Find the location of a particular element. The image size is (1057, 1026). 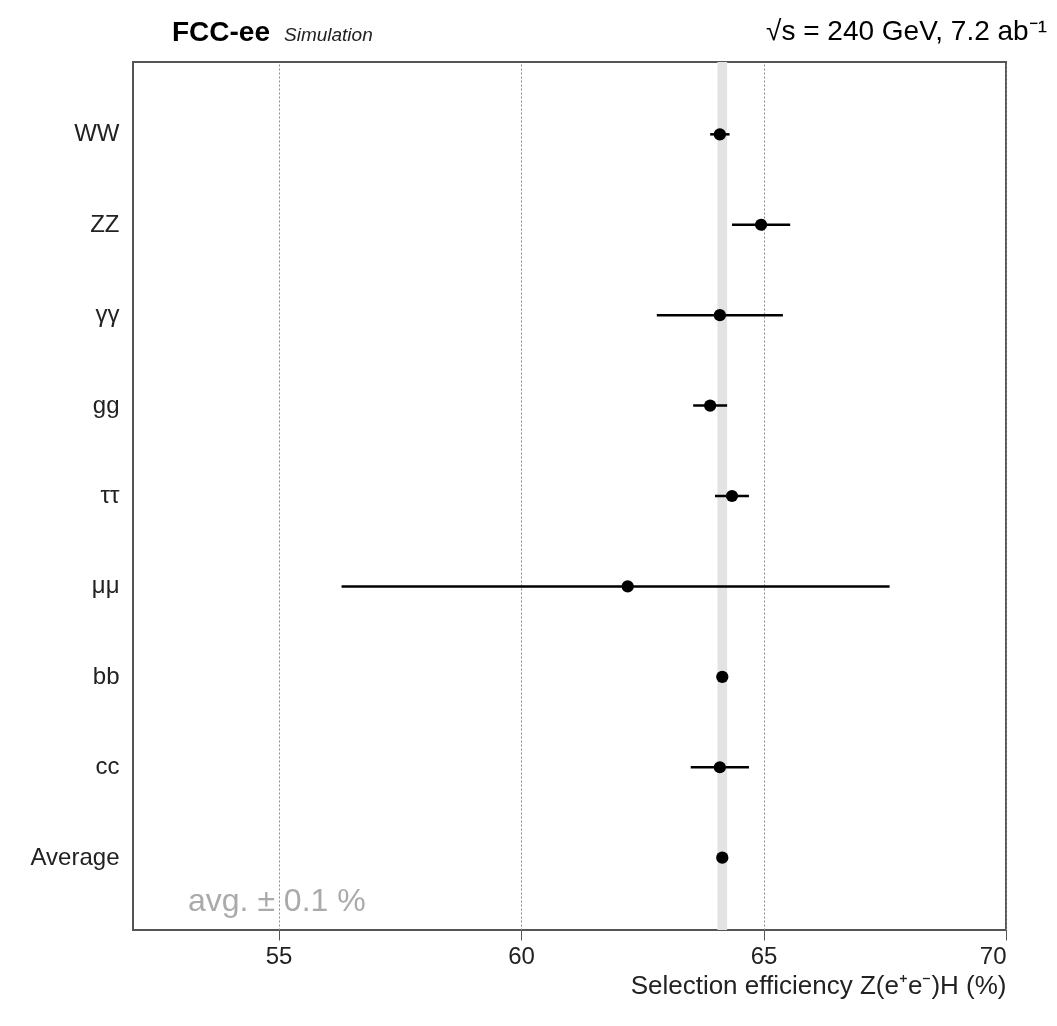

y-tick-label: μμ is located at coordinates (105, 585).